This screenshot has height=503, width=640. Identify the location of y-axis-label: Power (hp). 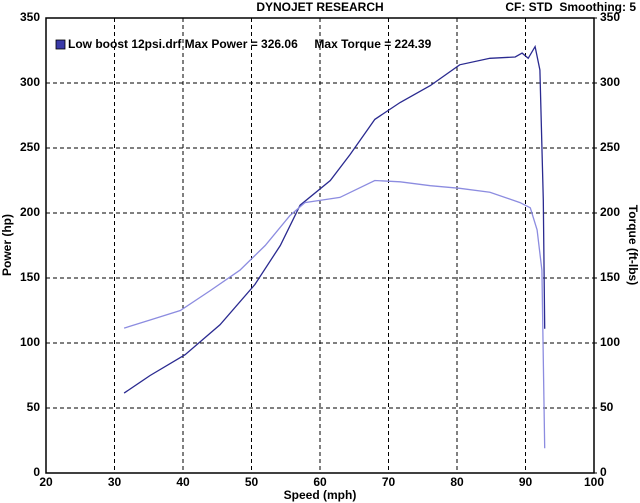
(7, 245).